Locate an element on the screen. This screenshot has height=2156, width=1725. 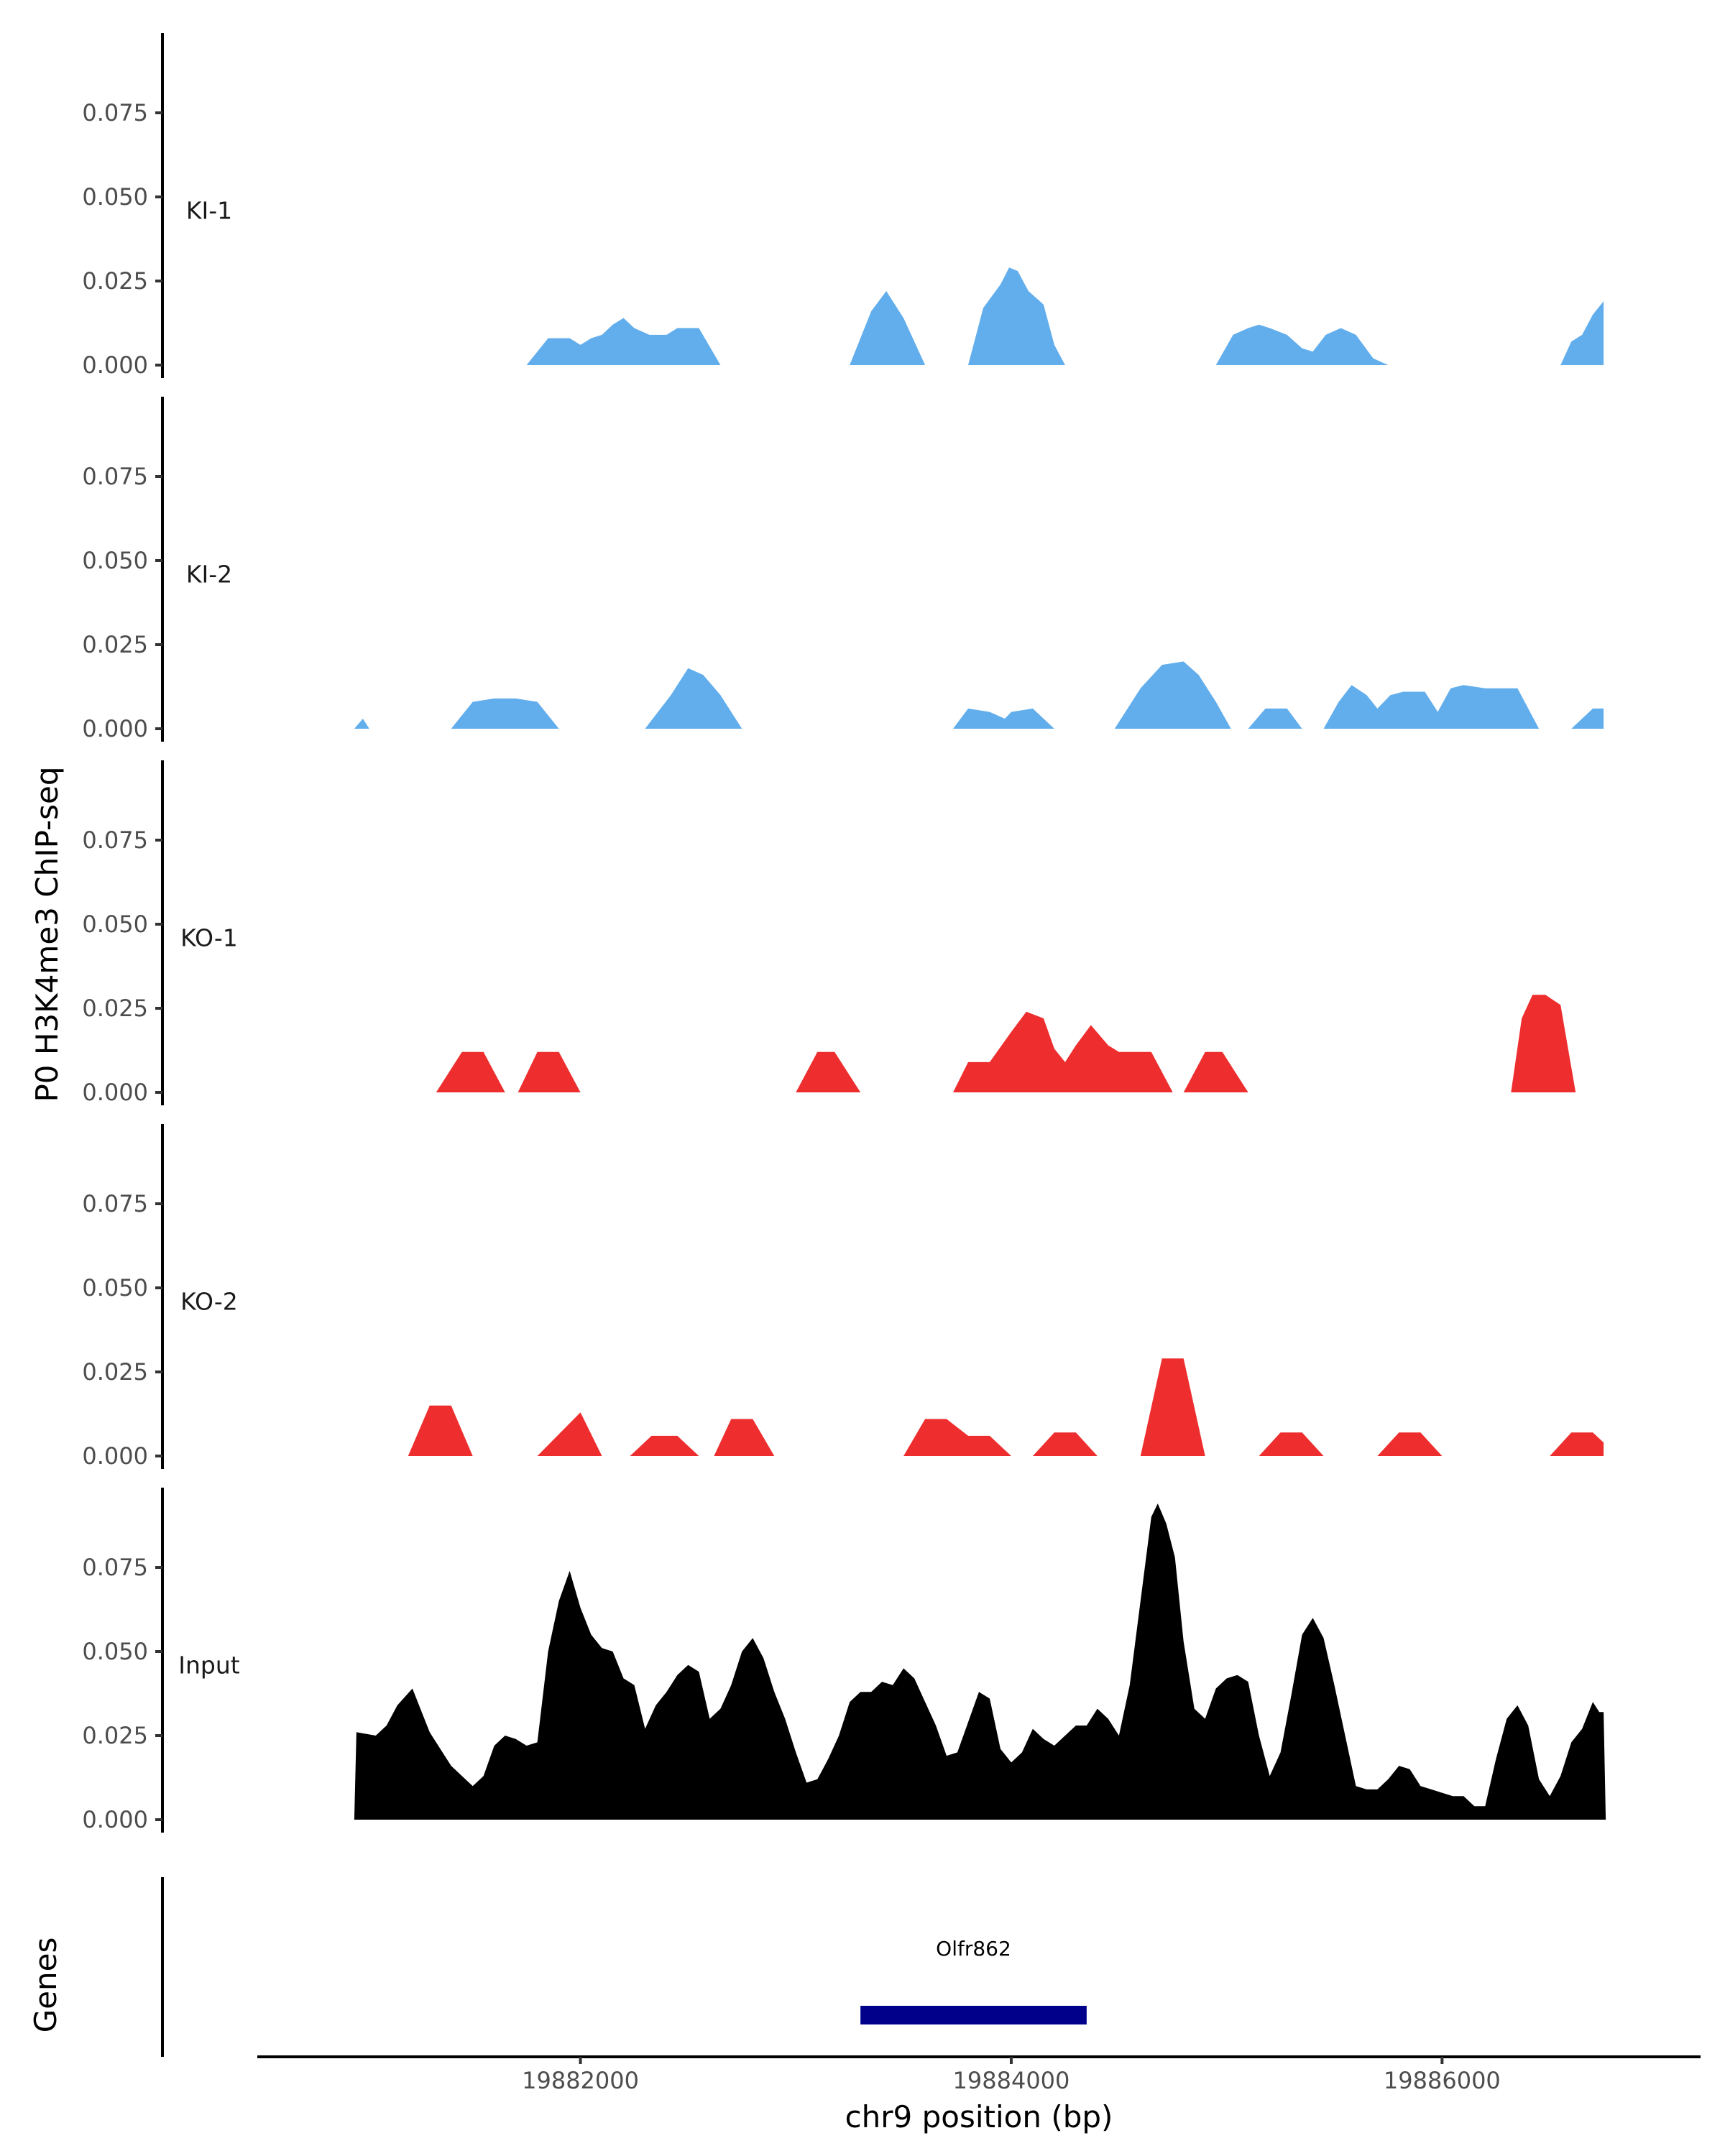
track-label-ko-1: KO-1 is located at coordinates (209, 938).